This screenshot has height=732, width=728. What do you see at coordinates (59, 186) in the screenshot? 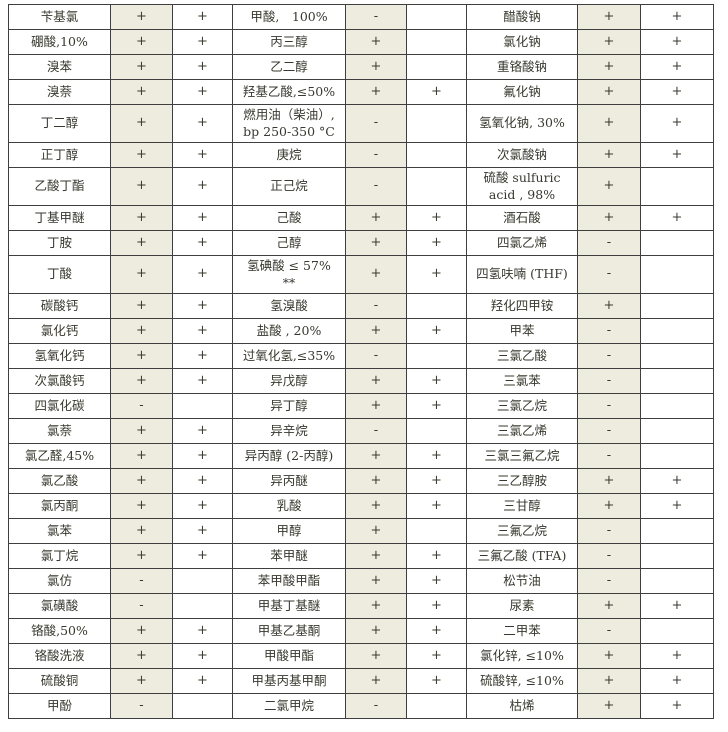
I see `chemical-name-cell: 乙酸丁酯` at bounding box center [59, 186].